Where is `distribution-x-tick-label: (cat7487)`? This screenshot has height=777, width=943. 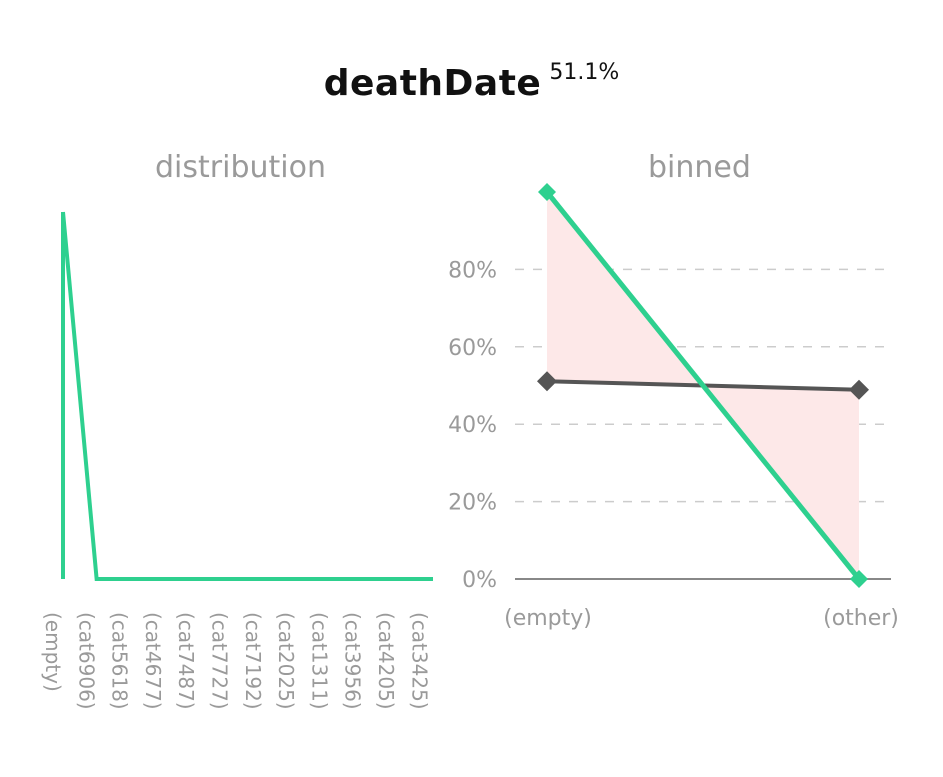 distribution-x-tick-label: (cat7487) is located at coordinates (186, 661).